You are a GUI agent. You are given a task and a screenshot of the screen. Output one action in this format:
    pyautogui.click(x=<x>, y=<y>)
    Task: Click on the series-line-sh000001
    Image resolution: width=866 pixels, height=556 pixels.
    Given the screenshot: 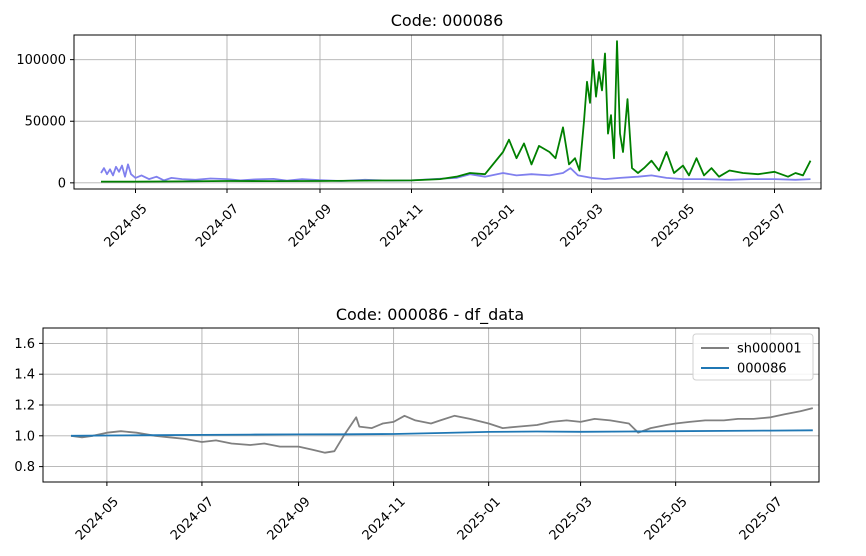 What is the action you would take?
    pyautogui.click(x=442, y=430)
    